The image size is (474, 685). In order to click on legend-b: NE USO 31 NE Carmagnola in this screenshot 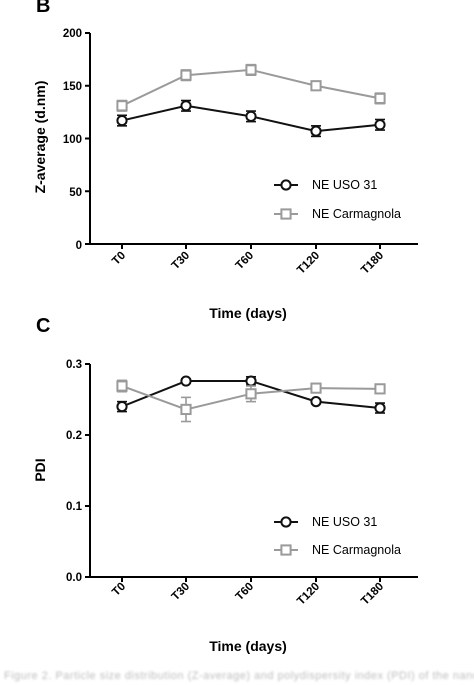, I will do `click(356, 199)`.